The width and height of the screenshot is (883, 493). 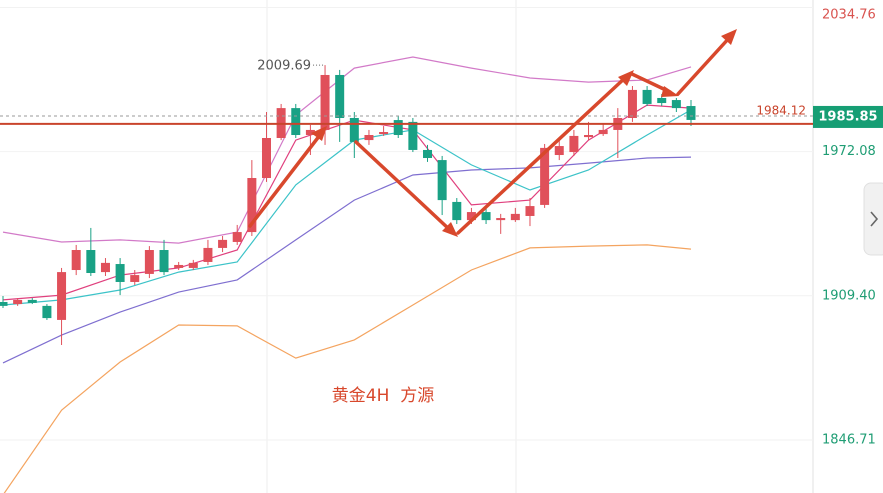 What do you see at coordinates (849, 295) in the screenshot?
I see `y-tick-label: 1909.40` at bounding box center [849, 295].